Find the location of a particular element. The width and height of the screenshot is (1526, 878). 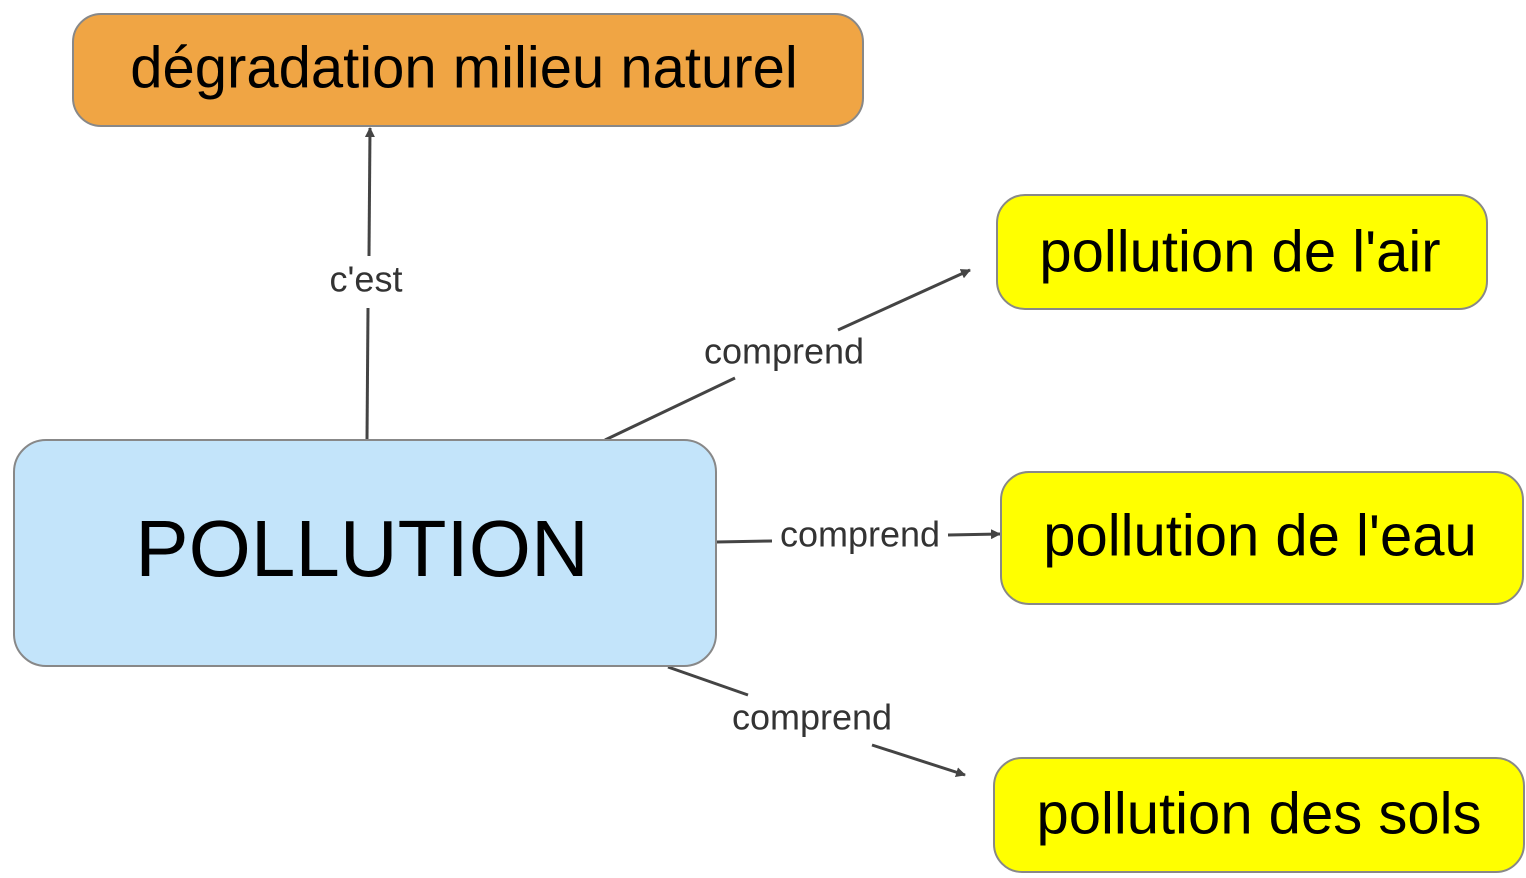

node-label: pollution de l'air is located at coordinates (1239, 251).